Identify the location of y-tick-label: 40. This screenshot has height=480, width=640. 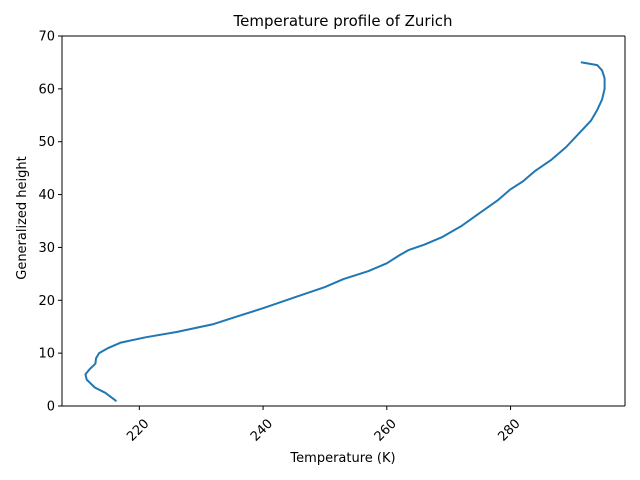
(46, 195).